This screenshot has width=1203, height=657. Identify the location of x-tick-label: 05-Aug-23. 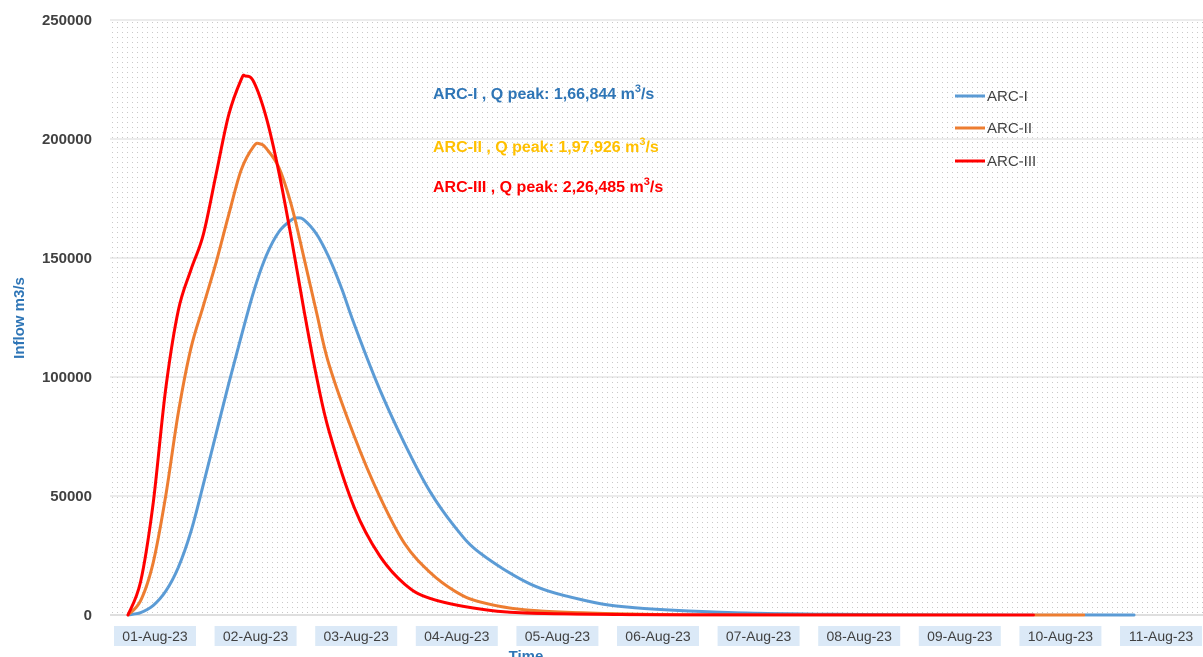
(558, 636).